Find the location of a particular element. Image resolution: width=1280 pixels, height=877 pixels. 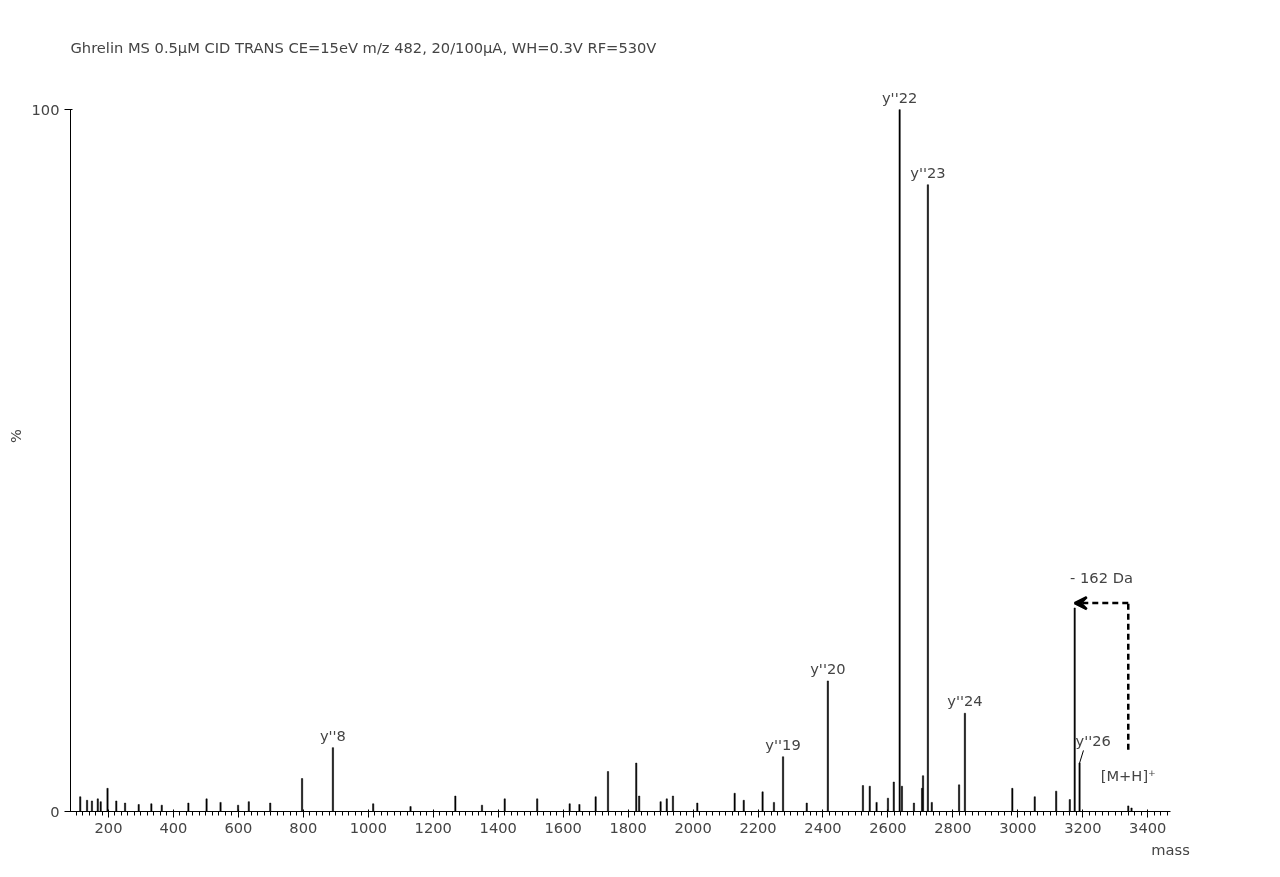

x-tick-label: 400 is located at coordinates (173, 827).